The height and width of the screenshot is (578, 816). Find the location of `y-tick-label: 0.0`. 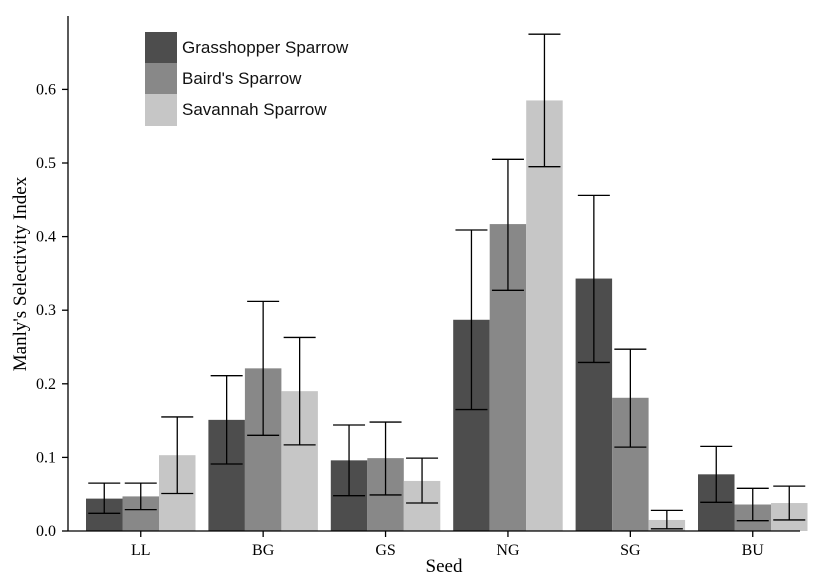

y-tick-label: 0.0 is located at coordinates (46, 531).